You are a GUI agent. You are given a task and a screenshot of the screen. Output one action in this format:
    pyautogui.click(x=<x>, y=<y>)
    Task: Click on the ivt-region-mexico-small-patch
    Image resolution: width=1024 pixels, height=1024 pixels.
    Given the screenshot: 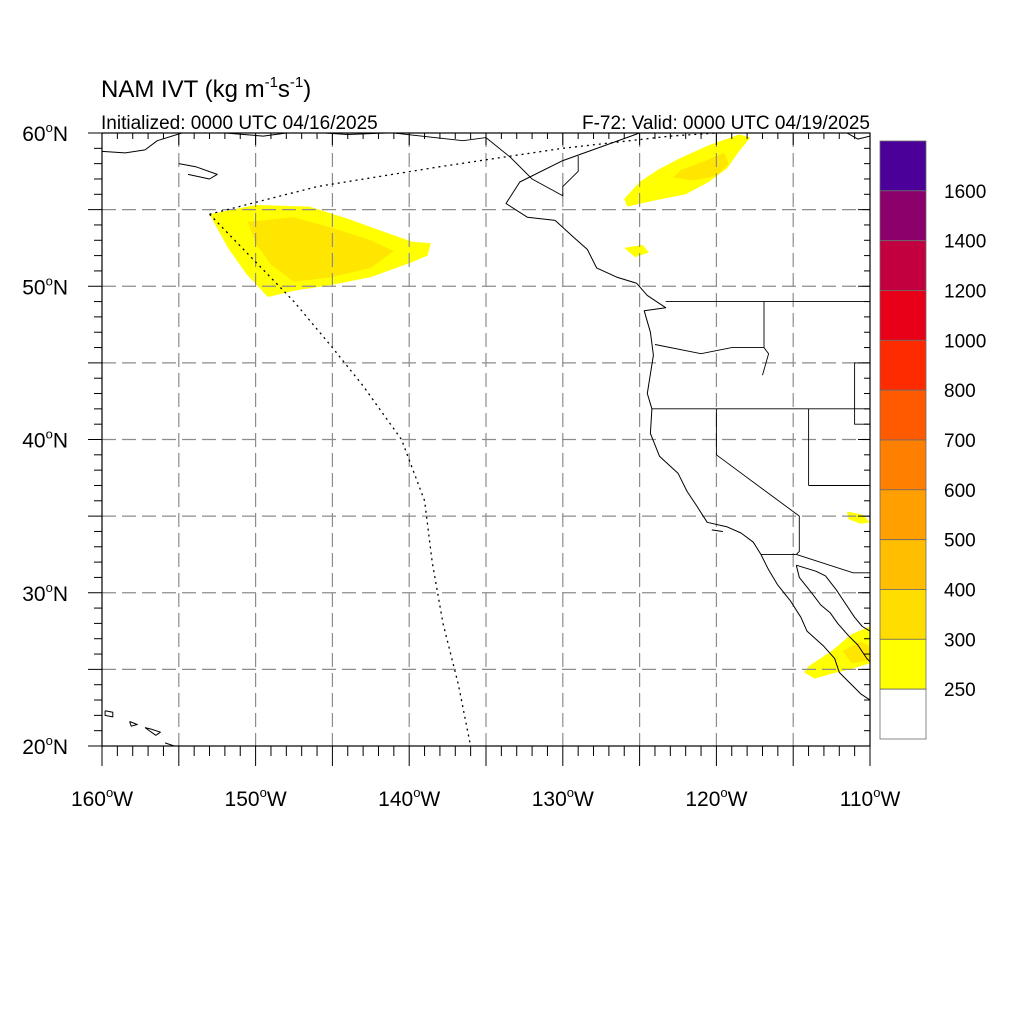 What is the action you would take?
    pyautogui.click(x=858, y=517)
    